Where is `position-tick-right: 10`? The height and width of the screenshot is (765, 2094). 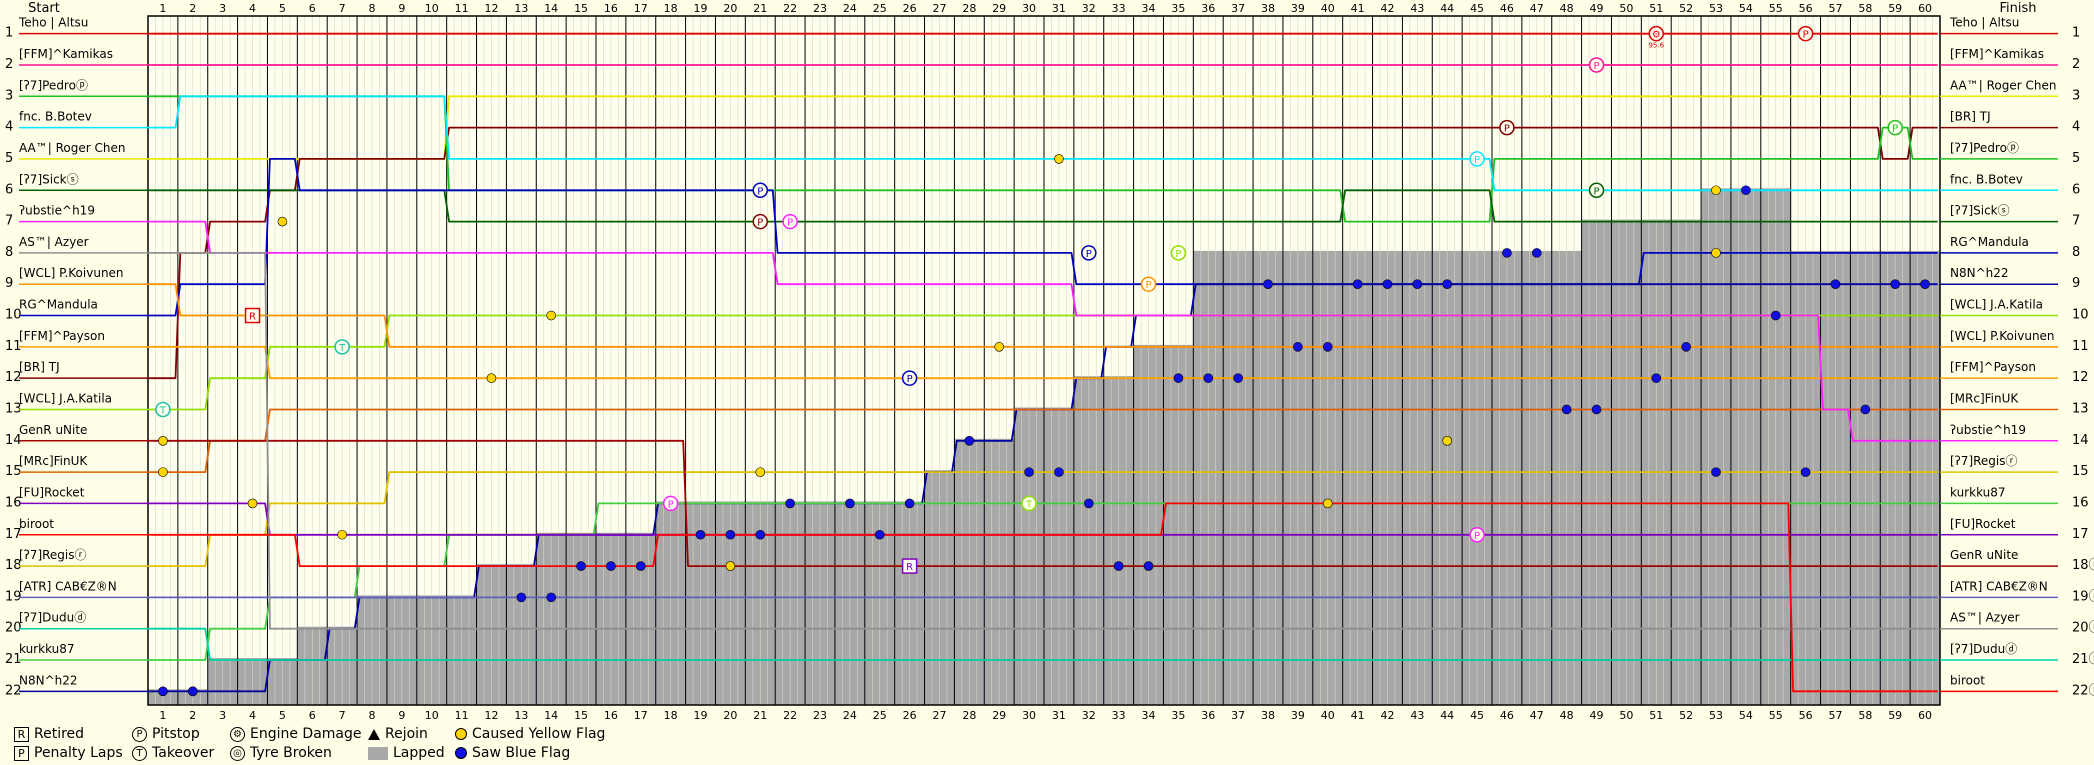
position-tick-right: 10 is located at coordinates (2080, 315).